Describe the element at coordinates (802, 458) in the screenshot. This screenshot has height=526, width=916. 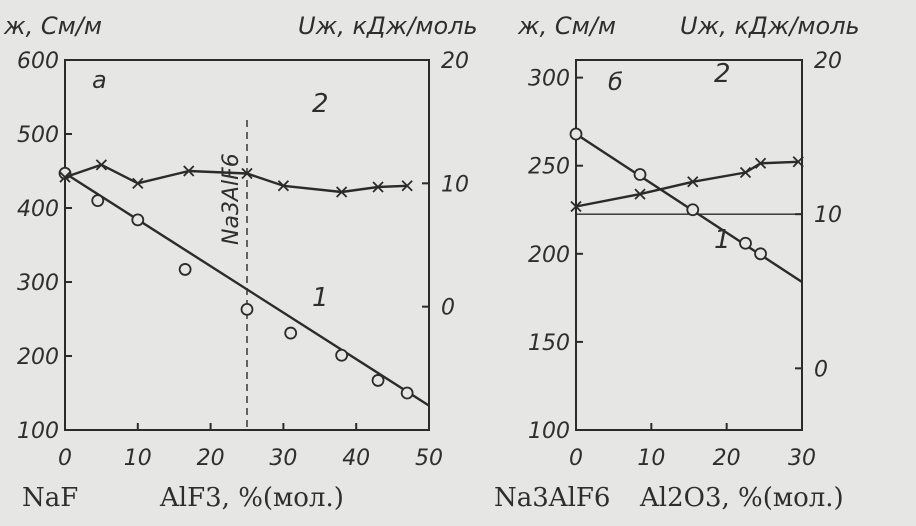
I see `panel-b-xtick-label: 30` at that location.